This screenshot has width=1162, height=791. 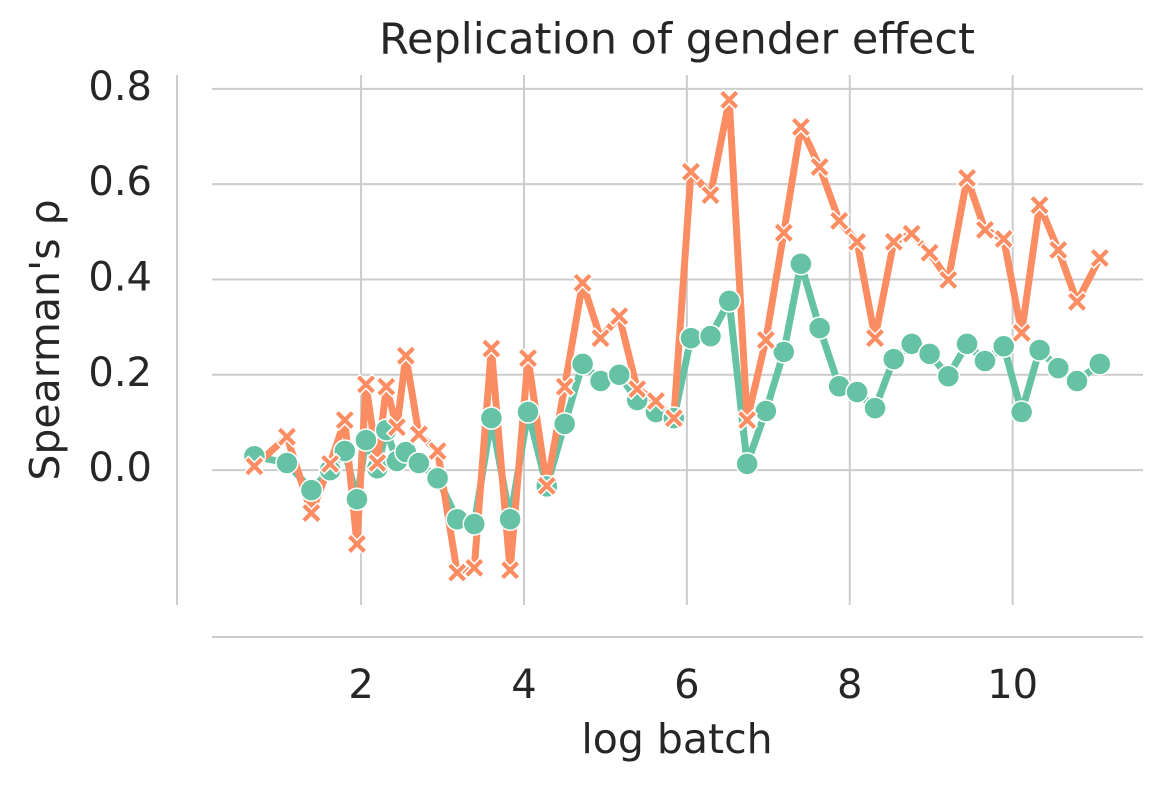 What do you see at coordinates (523, 685) in the screenshot?
I see `x-tick-label: 4` at bounding box center [523, 685].